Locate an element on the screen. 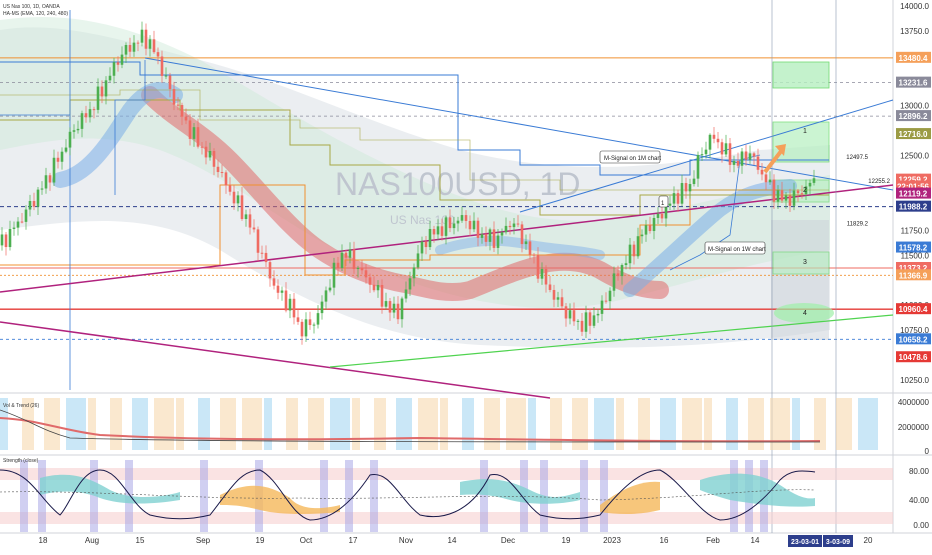 The width and height of the screenshot is (932, 555). price-label: 10960.4 is located at coordinates (913, 309).